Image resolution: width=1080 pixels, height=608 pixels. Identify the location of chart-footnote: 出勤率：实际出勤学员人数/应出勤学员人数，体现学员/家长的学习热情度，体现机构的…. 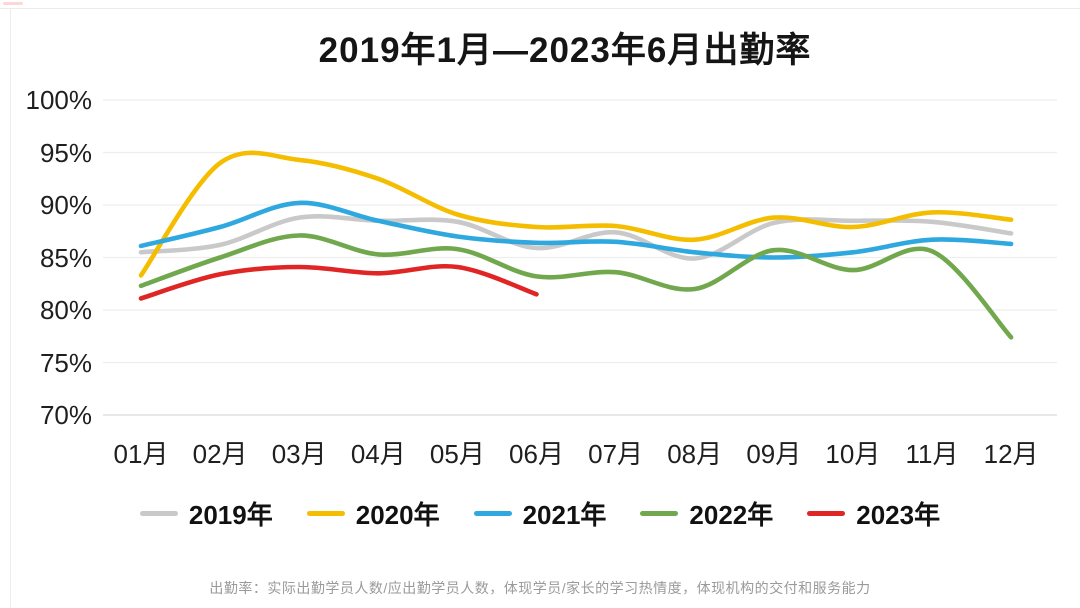
(540, 588).